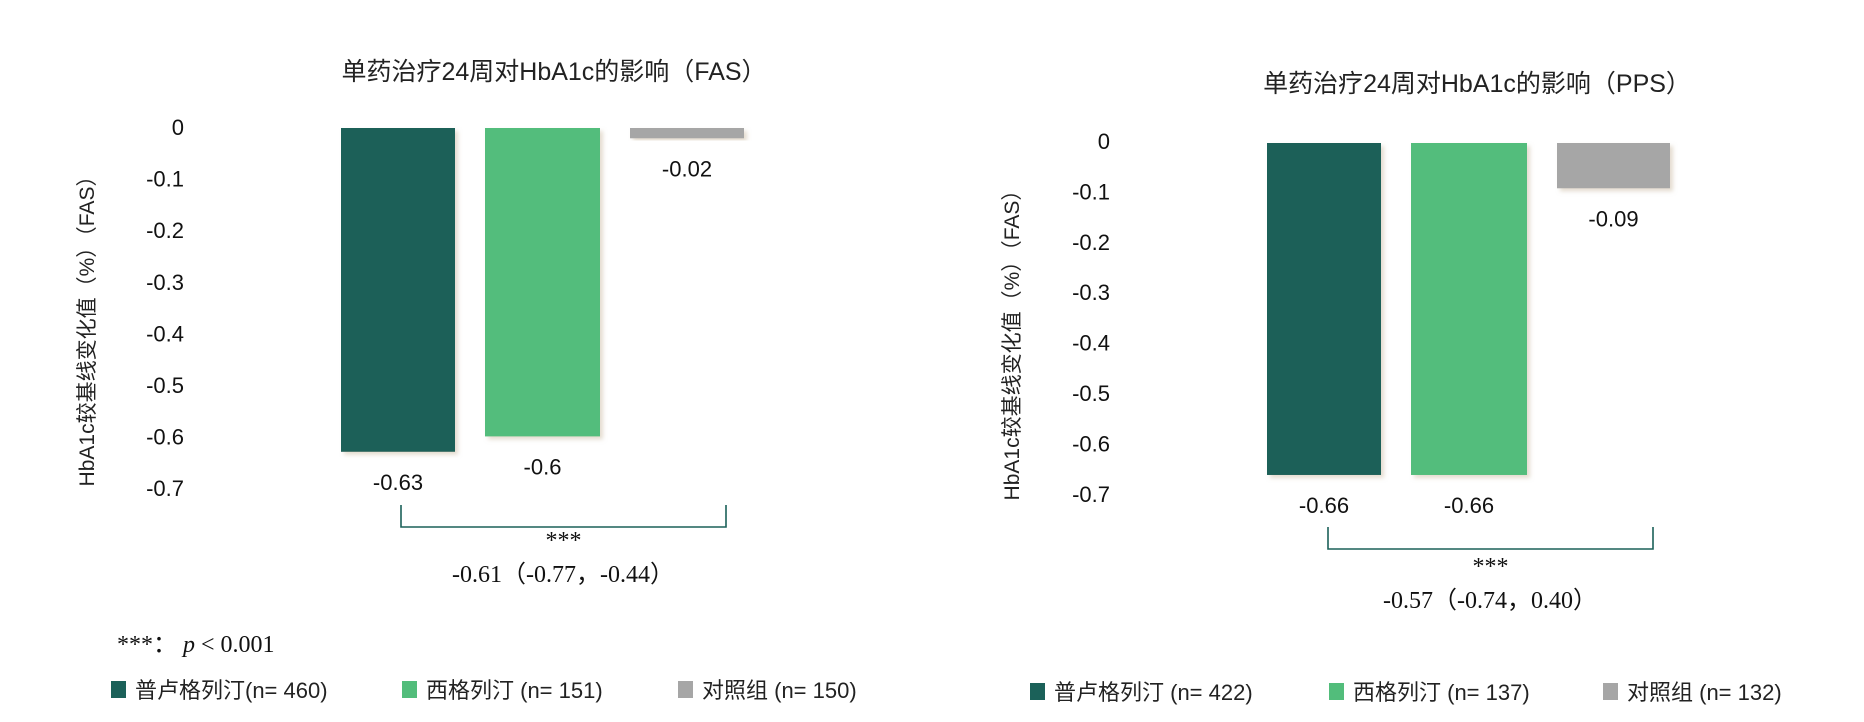  What do you see at coordinates (1153, 692) in the screenshot?
I see `legend-label: 普卢格列汀 (n= 422)` at bounding box center [1153, 692].